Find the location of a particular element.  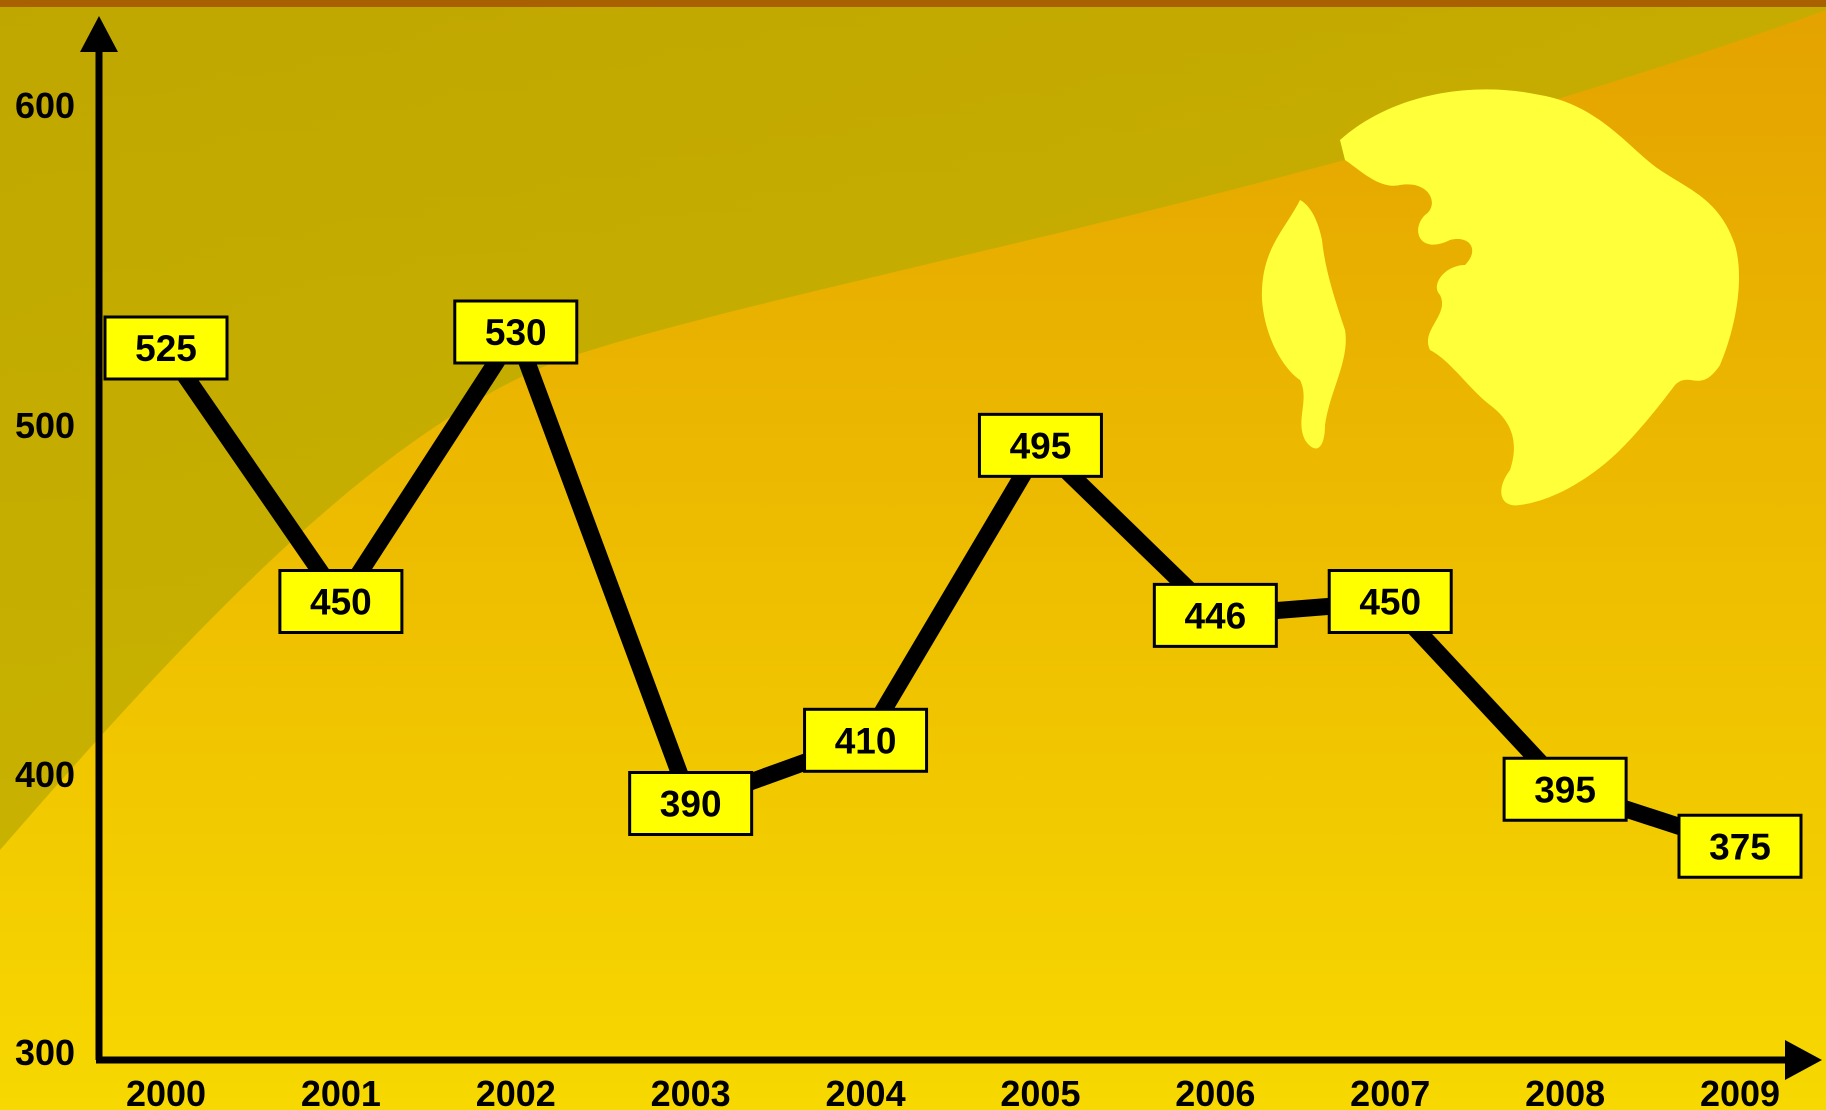

data-label: 525 is located at coordinates (166, 348).